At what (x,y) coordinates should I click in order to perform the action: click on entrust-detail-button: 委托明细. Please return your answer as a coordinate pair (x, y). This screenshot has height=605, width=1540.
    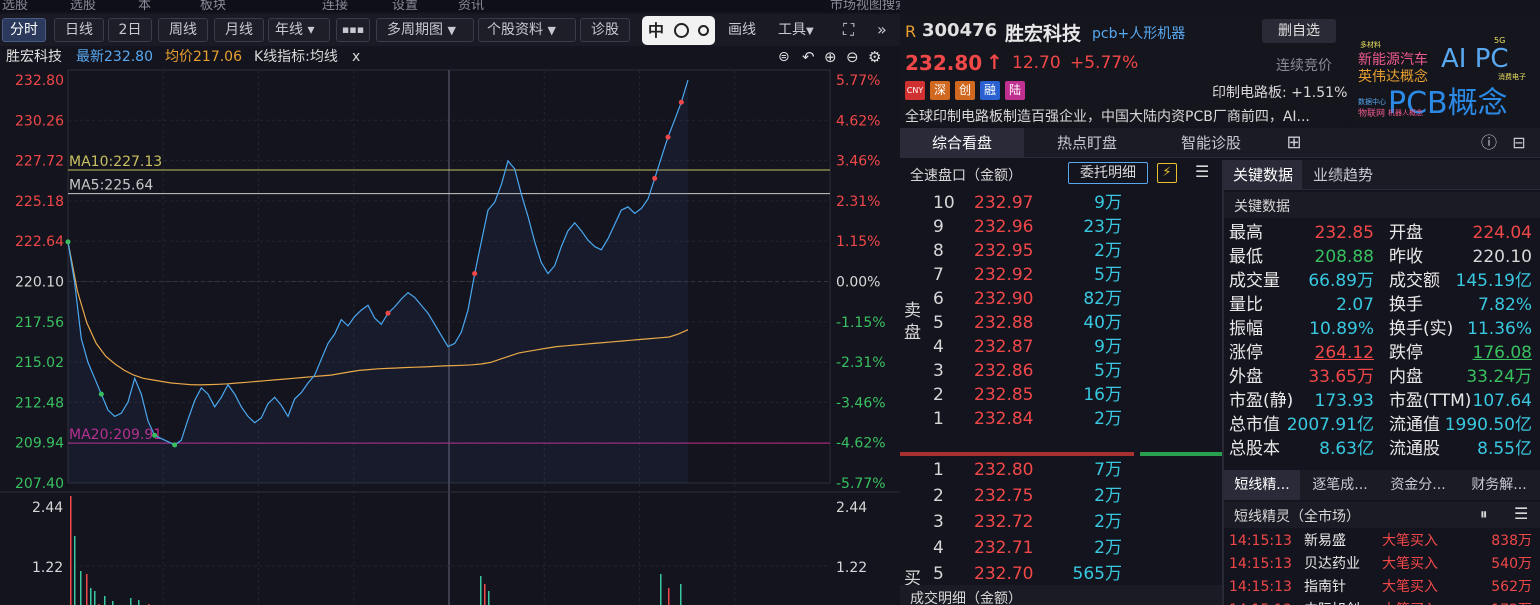
    Looking at the image, I should click on (1108, 173).